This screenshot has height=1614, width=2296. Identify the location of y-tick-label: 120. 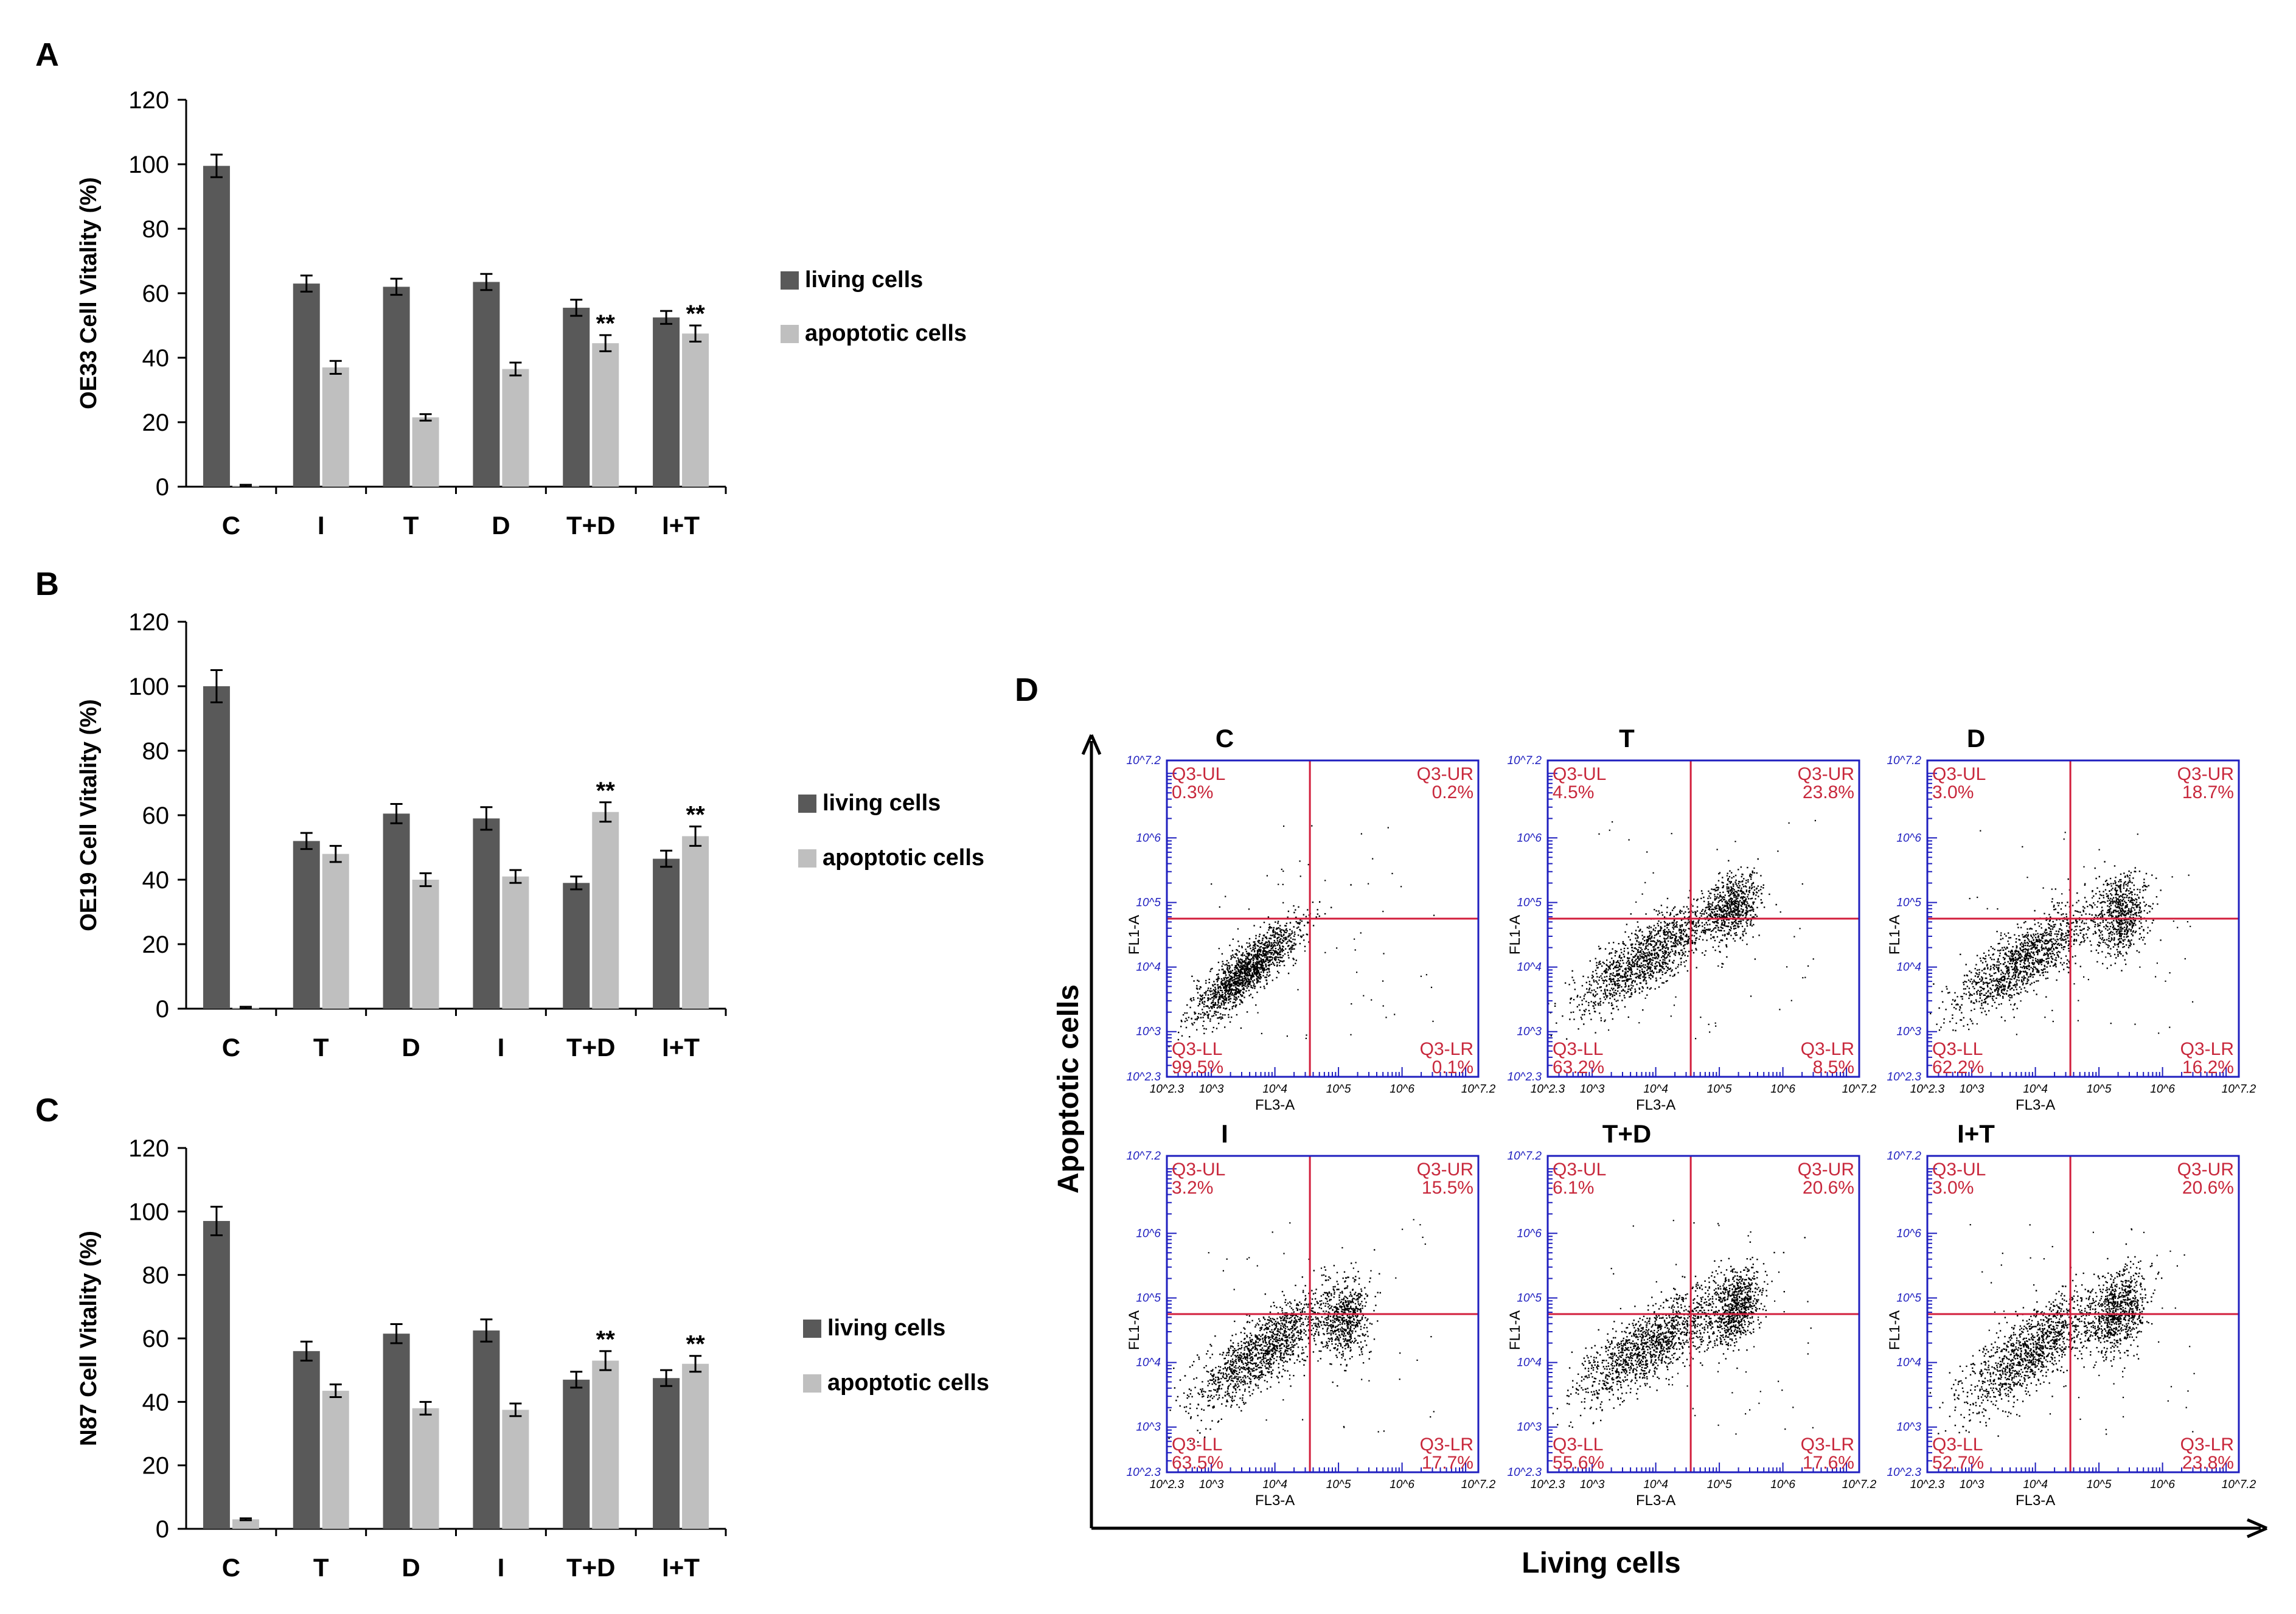
(148, 101).